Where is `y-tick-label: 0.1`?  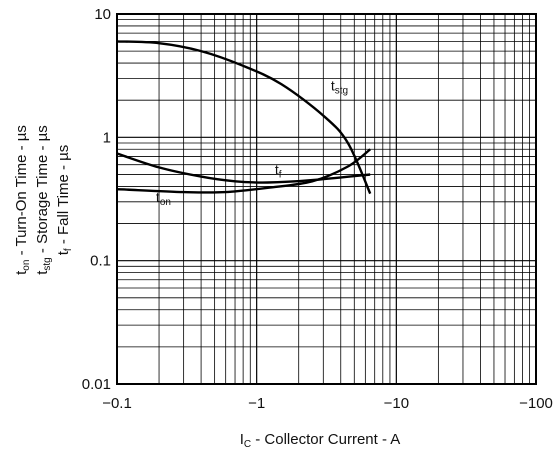
y-tick-label: 0.1 is located at coordinates (100, 261).